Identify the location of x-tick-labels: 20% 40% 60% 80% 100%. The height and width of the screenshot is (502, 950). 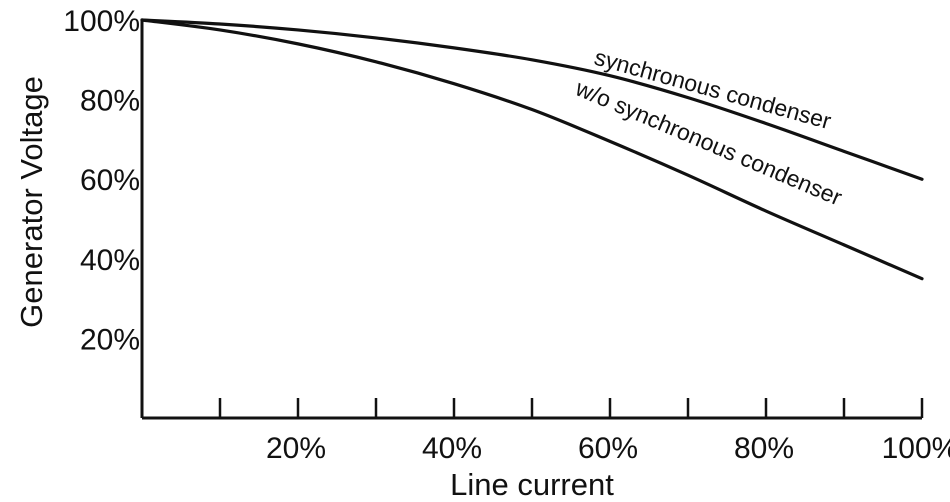
(608, 448).